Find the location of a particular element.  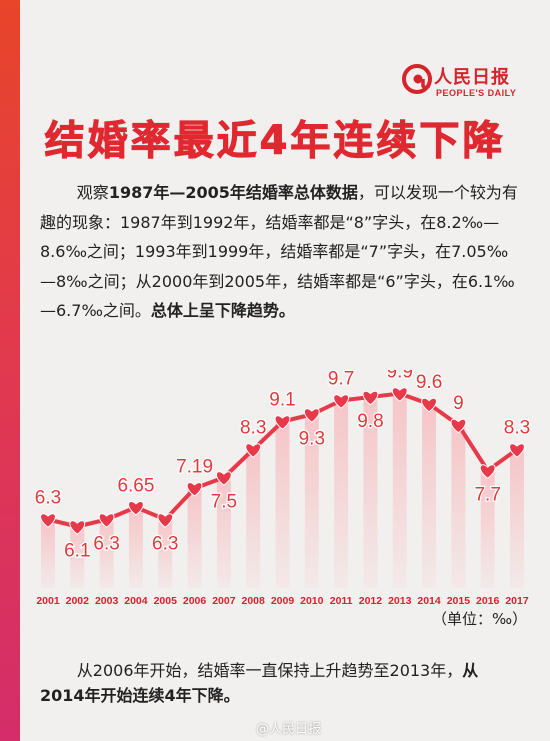

bar-2014 is located at coordinates (429, 496).